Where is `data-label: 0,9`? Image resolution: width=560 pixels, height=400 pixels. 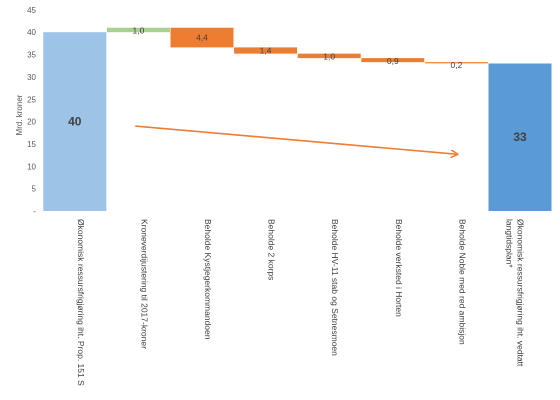
data-label: 0,9 is located at coordinates (393, 61).